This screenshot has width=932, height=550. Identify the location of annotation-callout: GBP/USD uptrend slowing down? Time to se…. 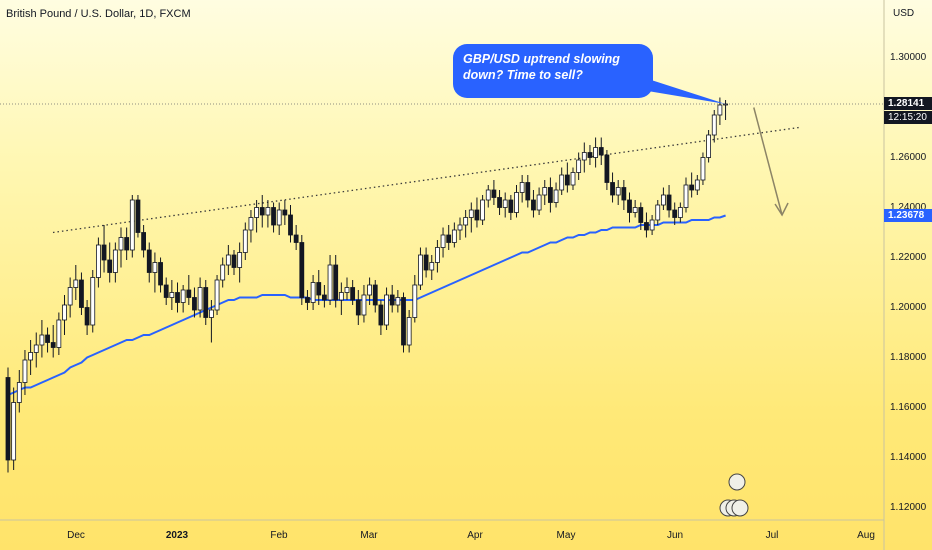
(553, 71).